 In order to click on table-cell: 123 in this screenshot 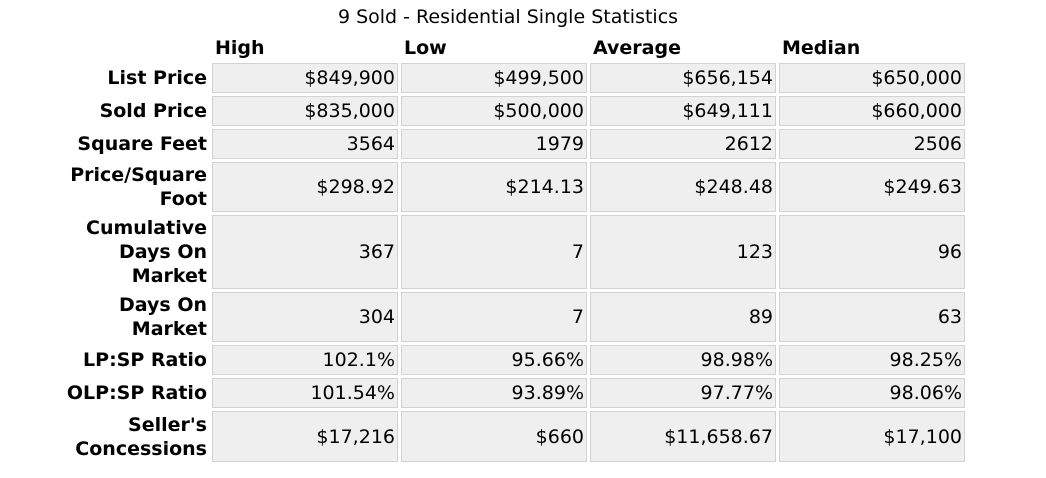, I will do `click(683, 252)`.